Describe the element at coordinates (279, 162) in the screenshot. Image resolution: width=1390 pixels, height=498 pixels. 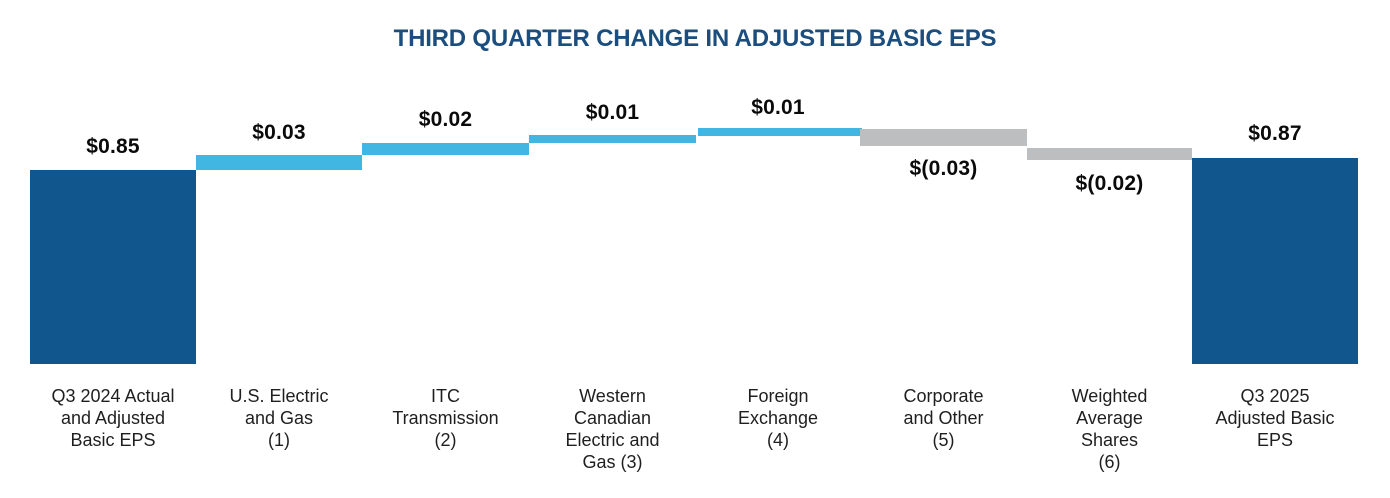
I see `segment-us-electric-and-gas` at that location.